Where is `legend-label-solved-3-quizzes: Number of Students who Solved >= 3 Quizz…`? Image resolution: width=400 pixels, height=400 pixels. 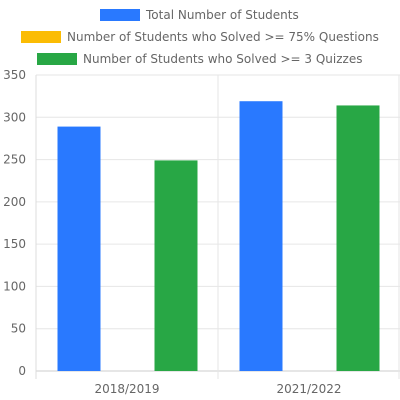 legend-label-solved-3-quizzes: Number of Students who Solved >= 3 Quizz… is located at coordinates (223, 59).